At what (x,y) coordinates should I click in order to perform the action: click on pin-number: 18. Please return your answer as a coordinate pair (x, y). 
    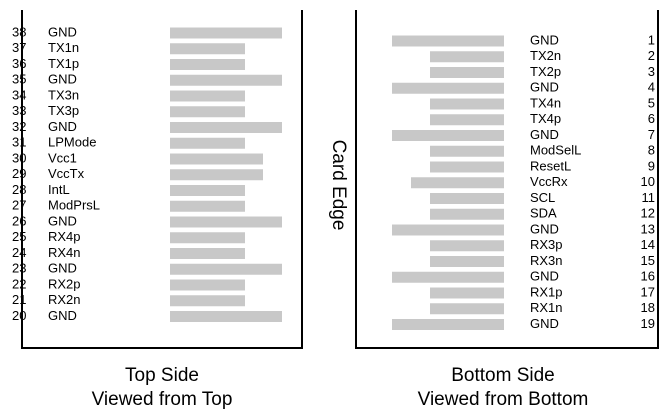
    Looking at the image, I should click on (648, 307).